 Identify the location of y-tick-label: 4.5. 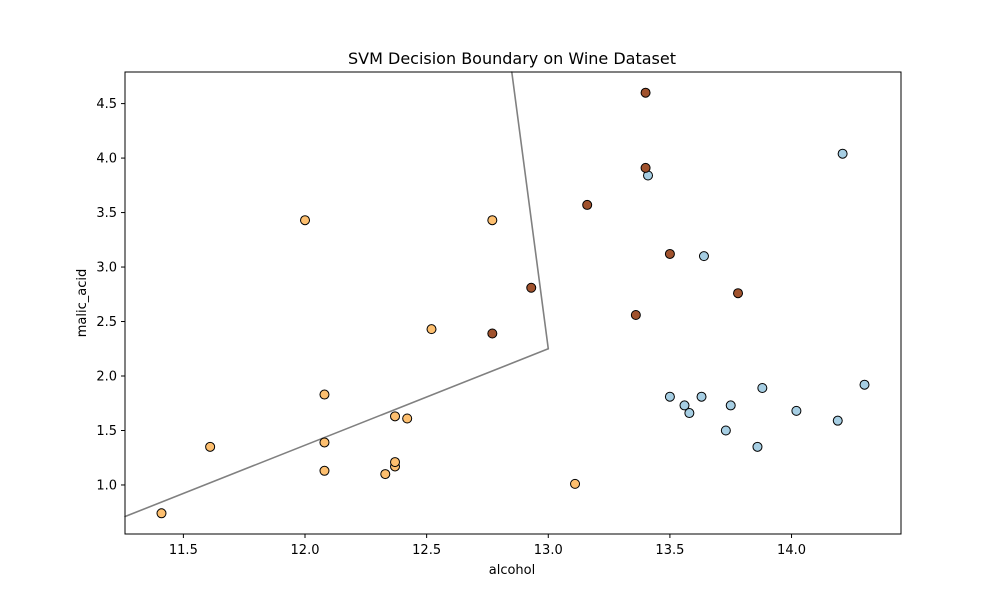
(106, 104).